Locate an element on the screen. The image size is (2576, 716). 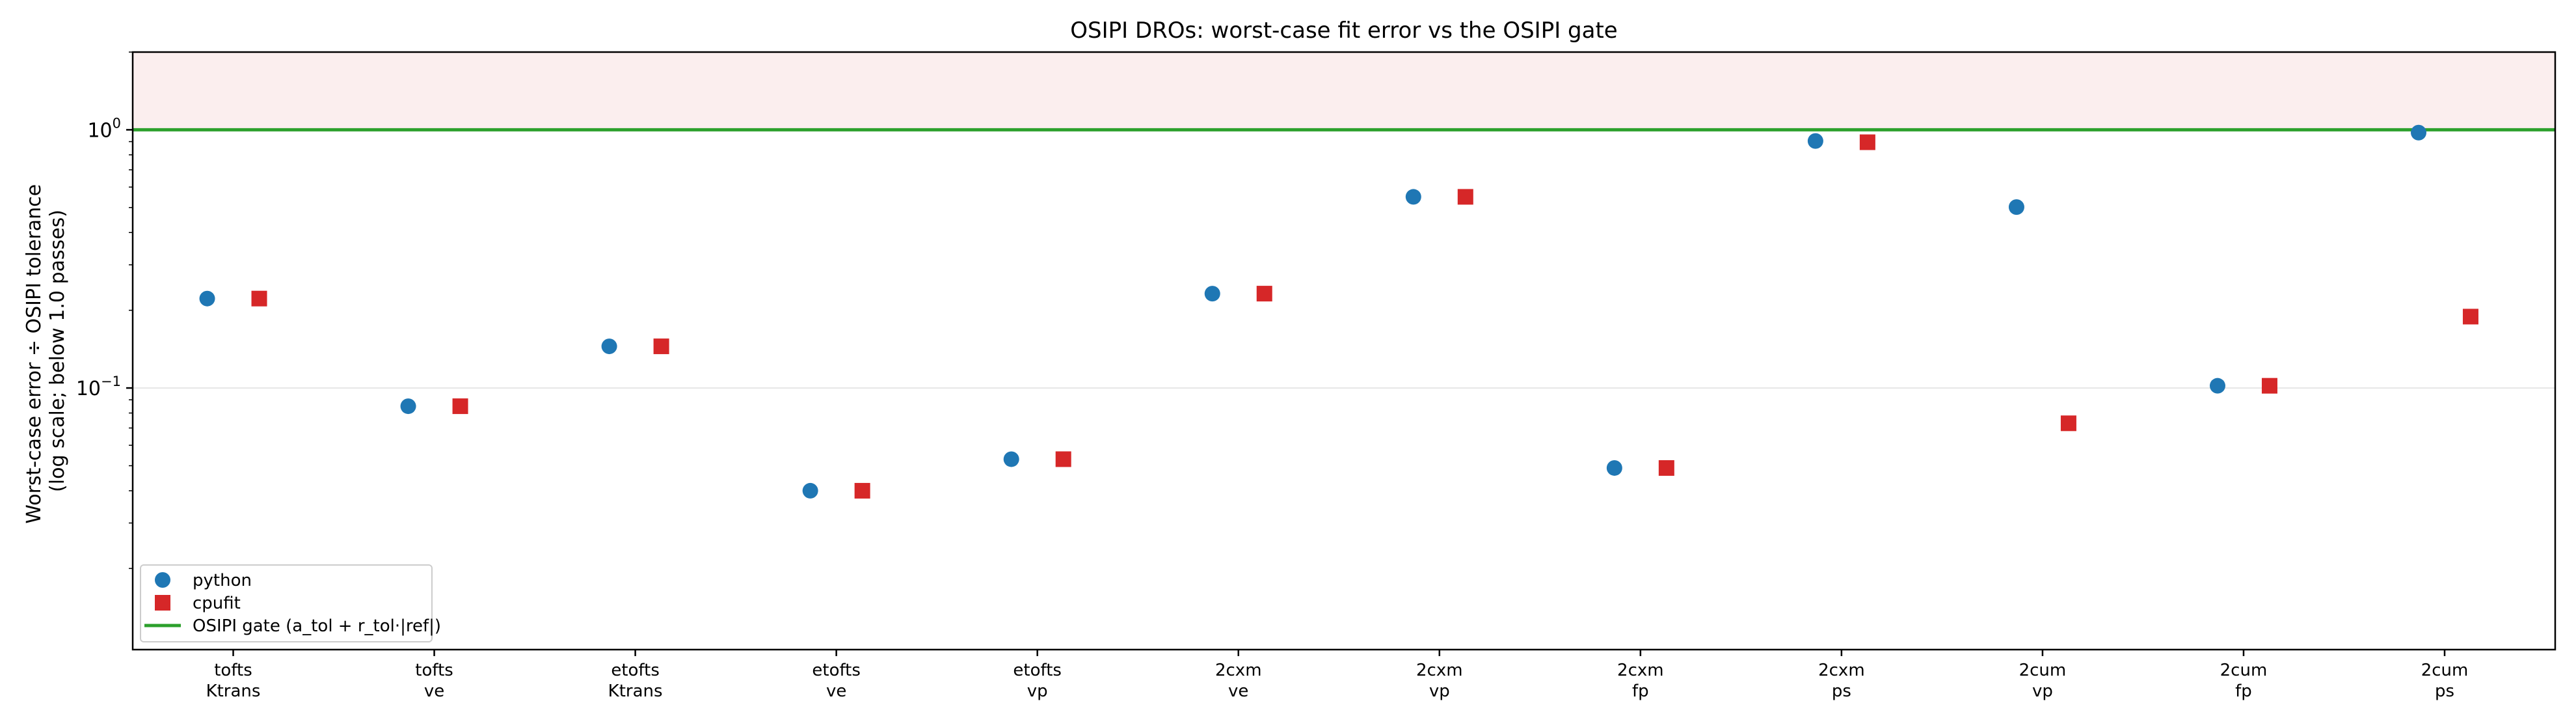
x-tick-label-1-1: ve is located at coordinates (434, 691).